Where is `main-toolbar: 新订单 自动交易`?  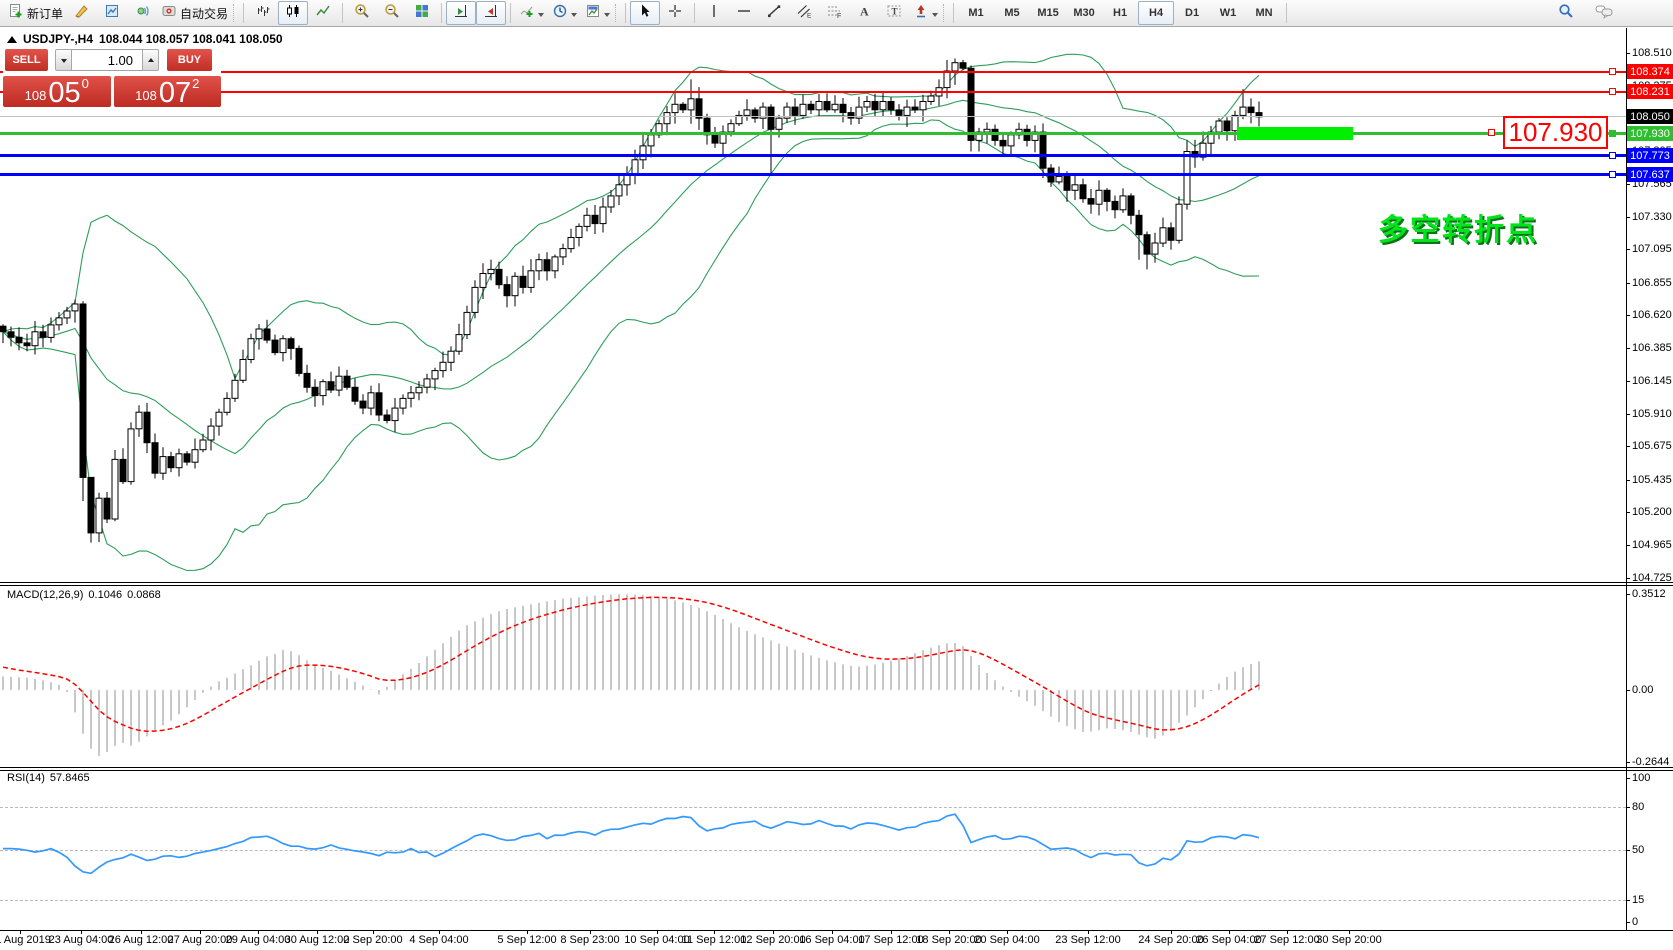
main-toolbar: 新订单 自动交易 is located at coordinates (836, 13).